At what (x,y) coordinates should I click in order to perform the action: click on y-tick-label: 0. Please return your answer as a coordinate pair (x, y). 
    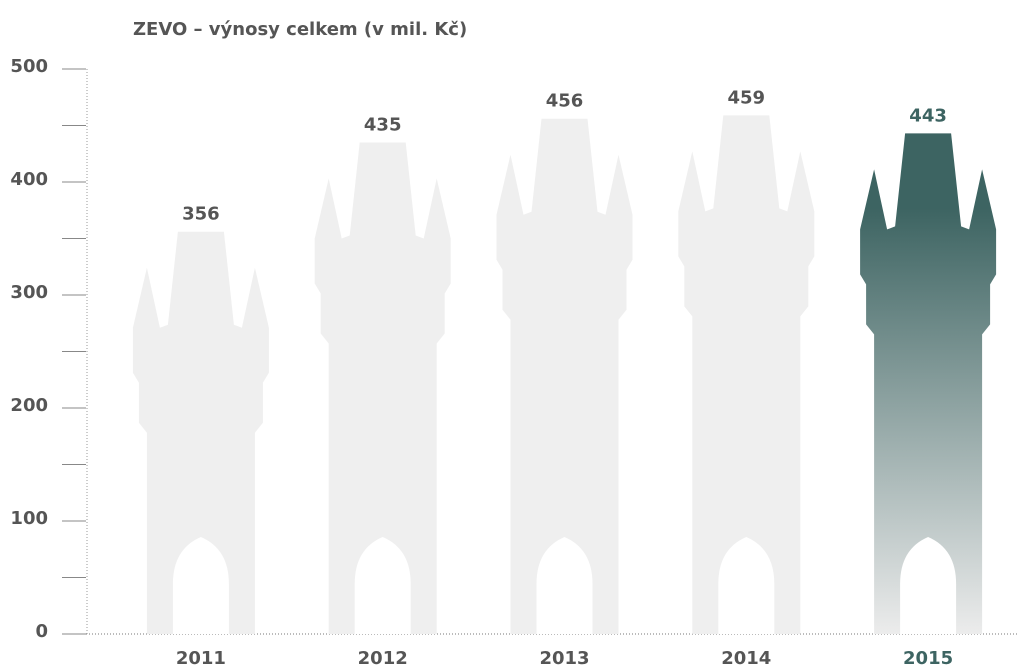
    Looking at the image, I should click on (41, 631).